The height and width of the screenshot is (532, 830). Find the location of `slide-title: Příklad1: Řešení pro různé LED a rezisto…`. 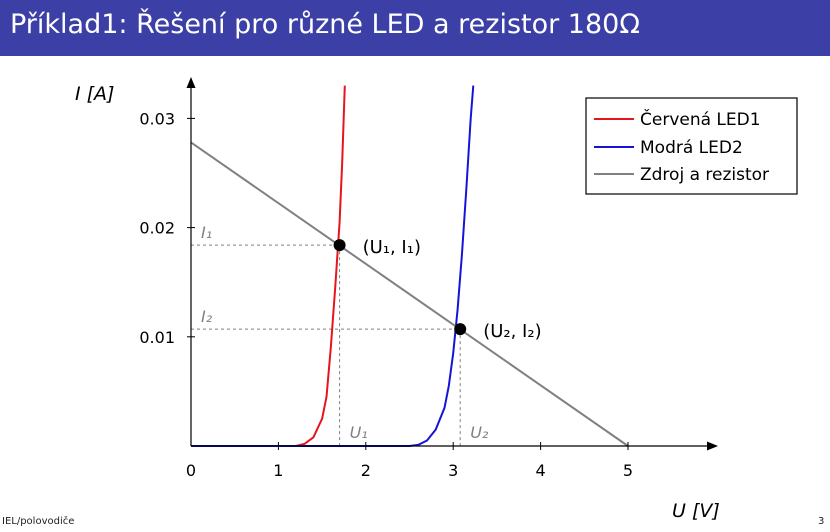

slide-title: Příklad1: Řešení pro různé LED a rezisto… is located at coordinates (325, 24).